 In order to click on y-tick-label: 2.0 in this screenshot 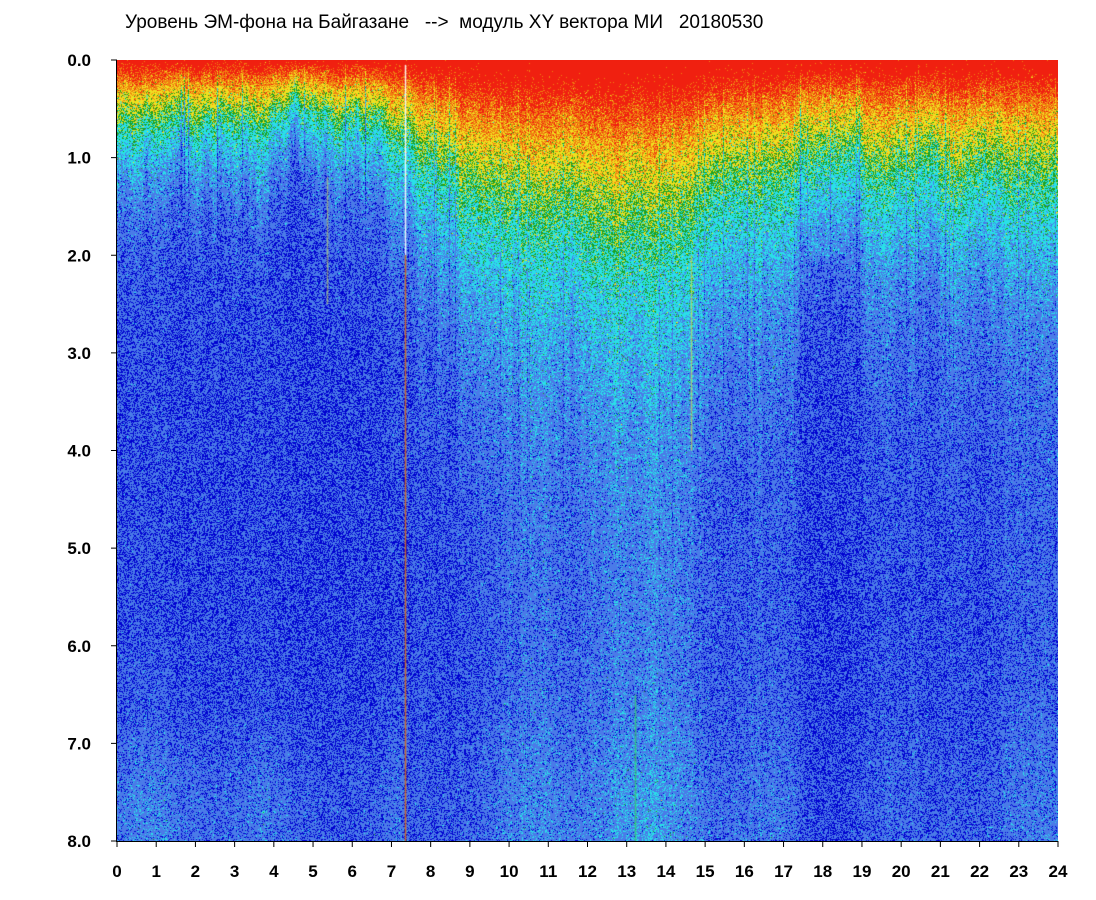, I will do `click(79, 255)`.